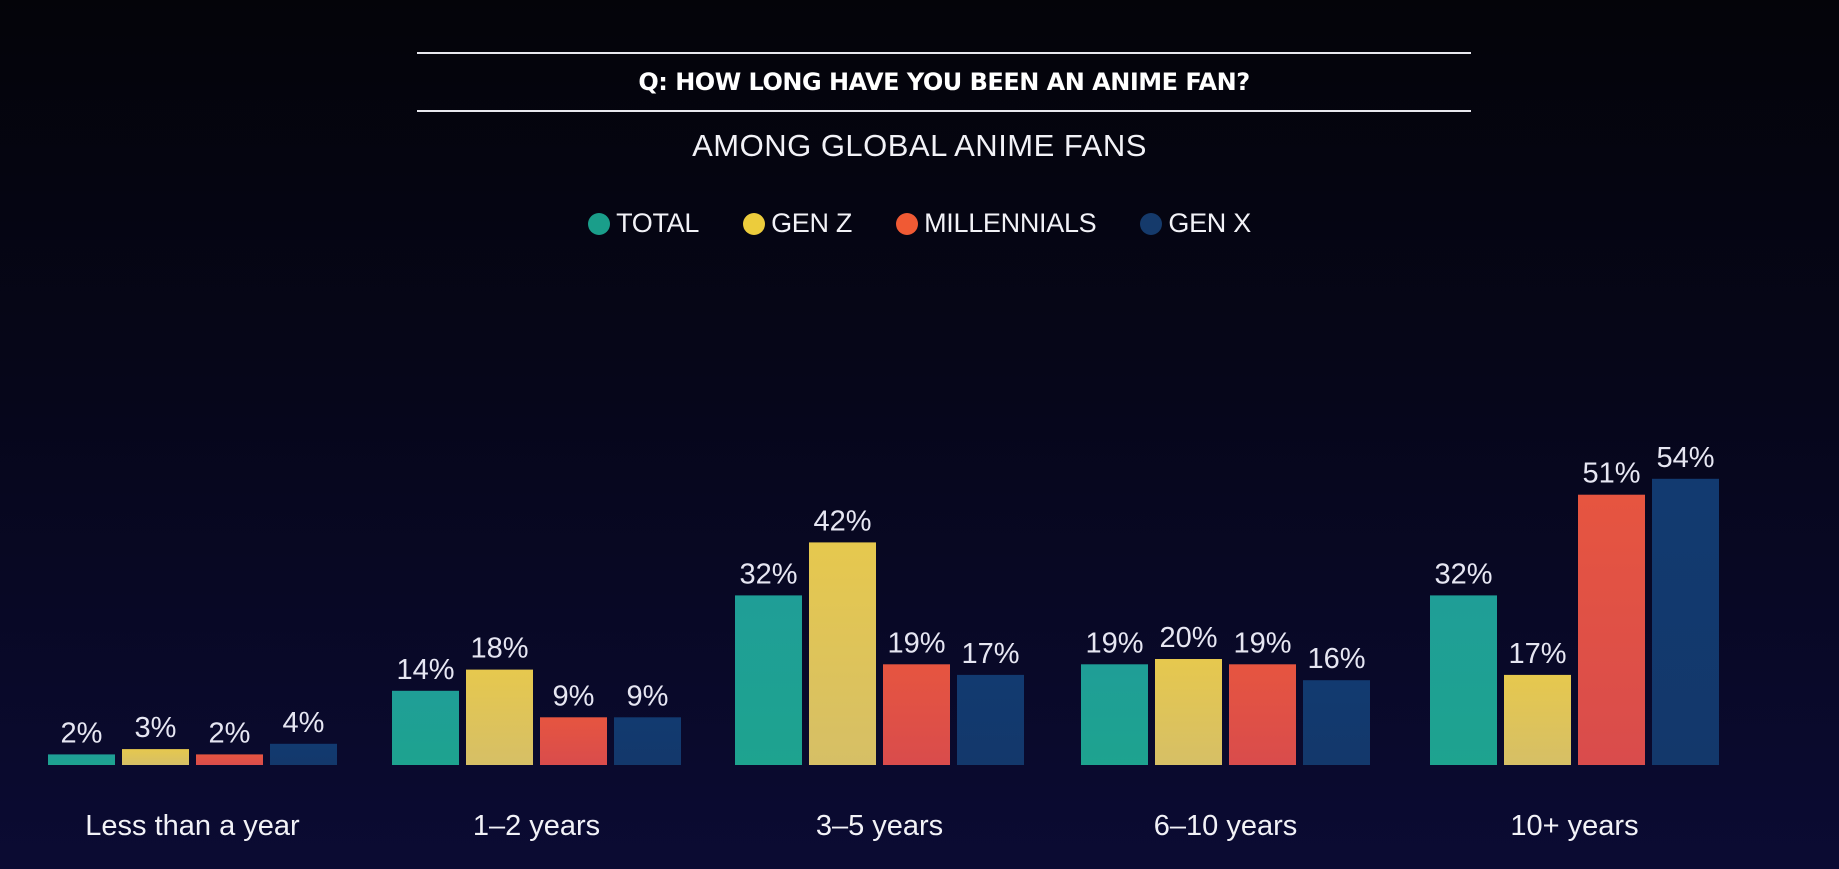 This screenshot has height=869, width=1839. I want to click on value-label-gen-x-1-2-years: 9%, so click(648, 696).